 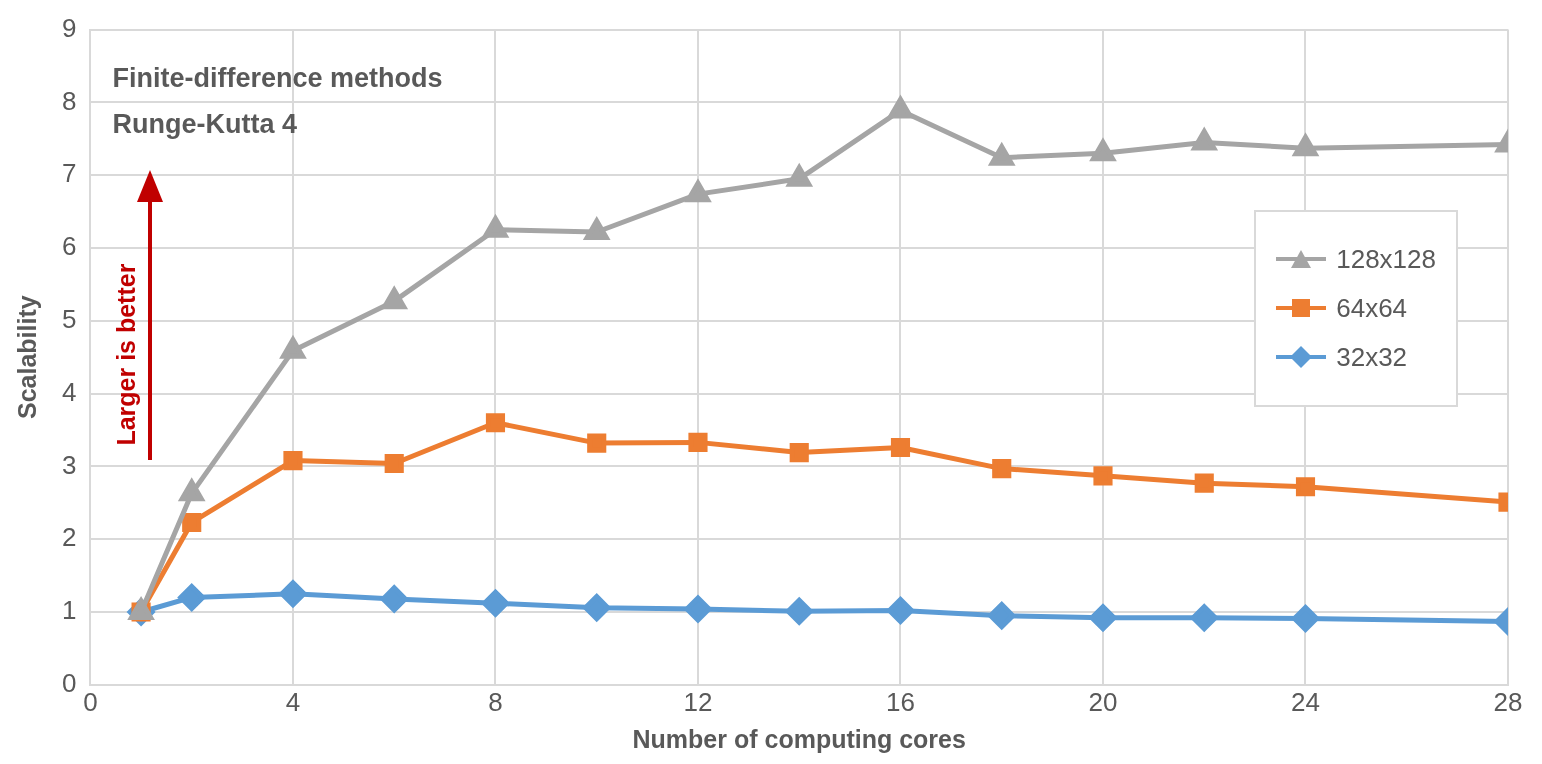 What do you see at coordinates (799, 738) in the screenshot?
I see `x-axis-title: Number of computing cores` at bounding box center [799, 738].